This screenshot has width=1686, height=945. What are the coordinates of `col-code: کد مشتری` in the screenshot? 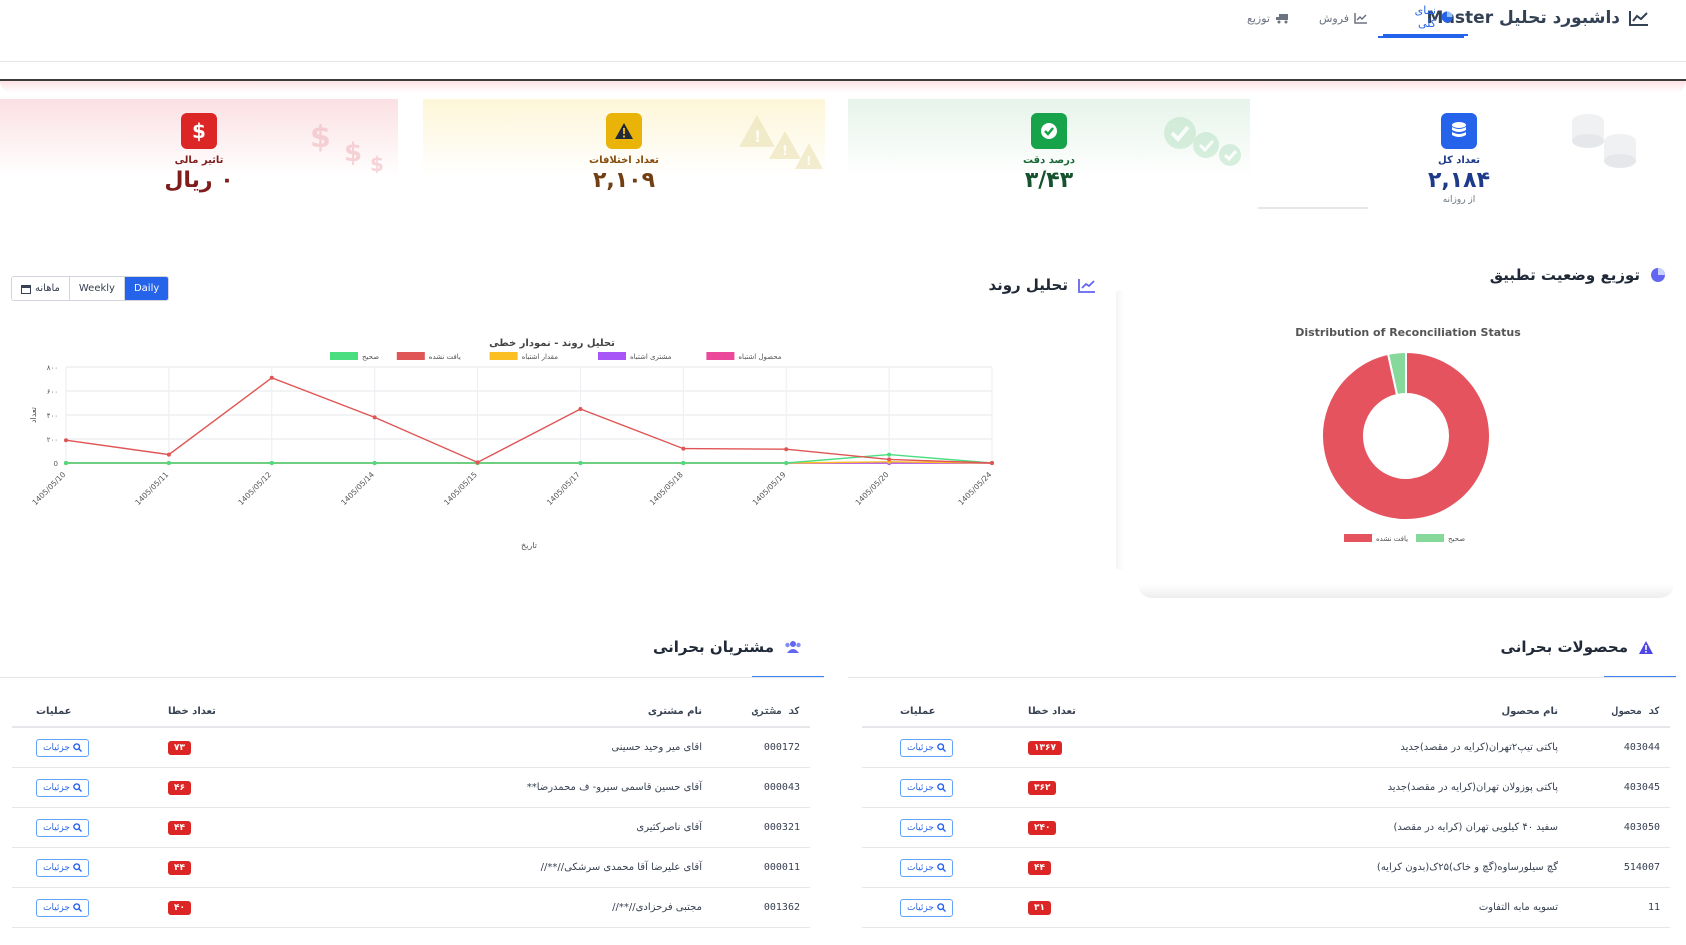 It's located at (775, 711).